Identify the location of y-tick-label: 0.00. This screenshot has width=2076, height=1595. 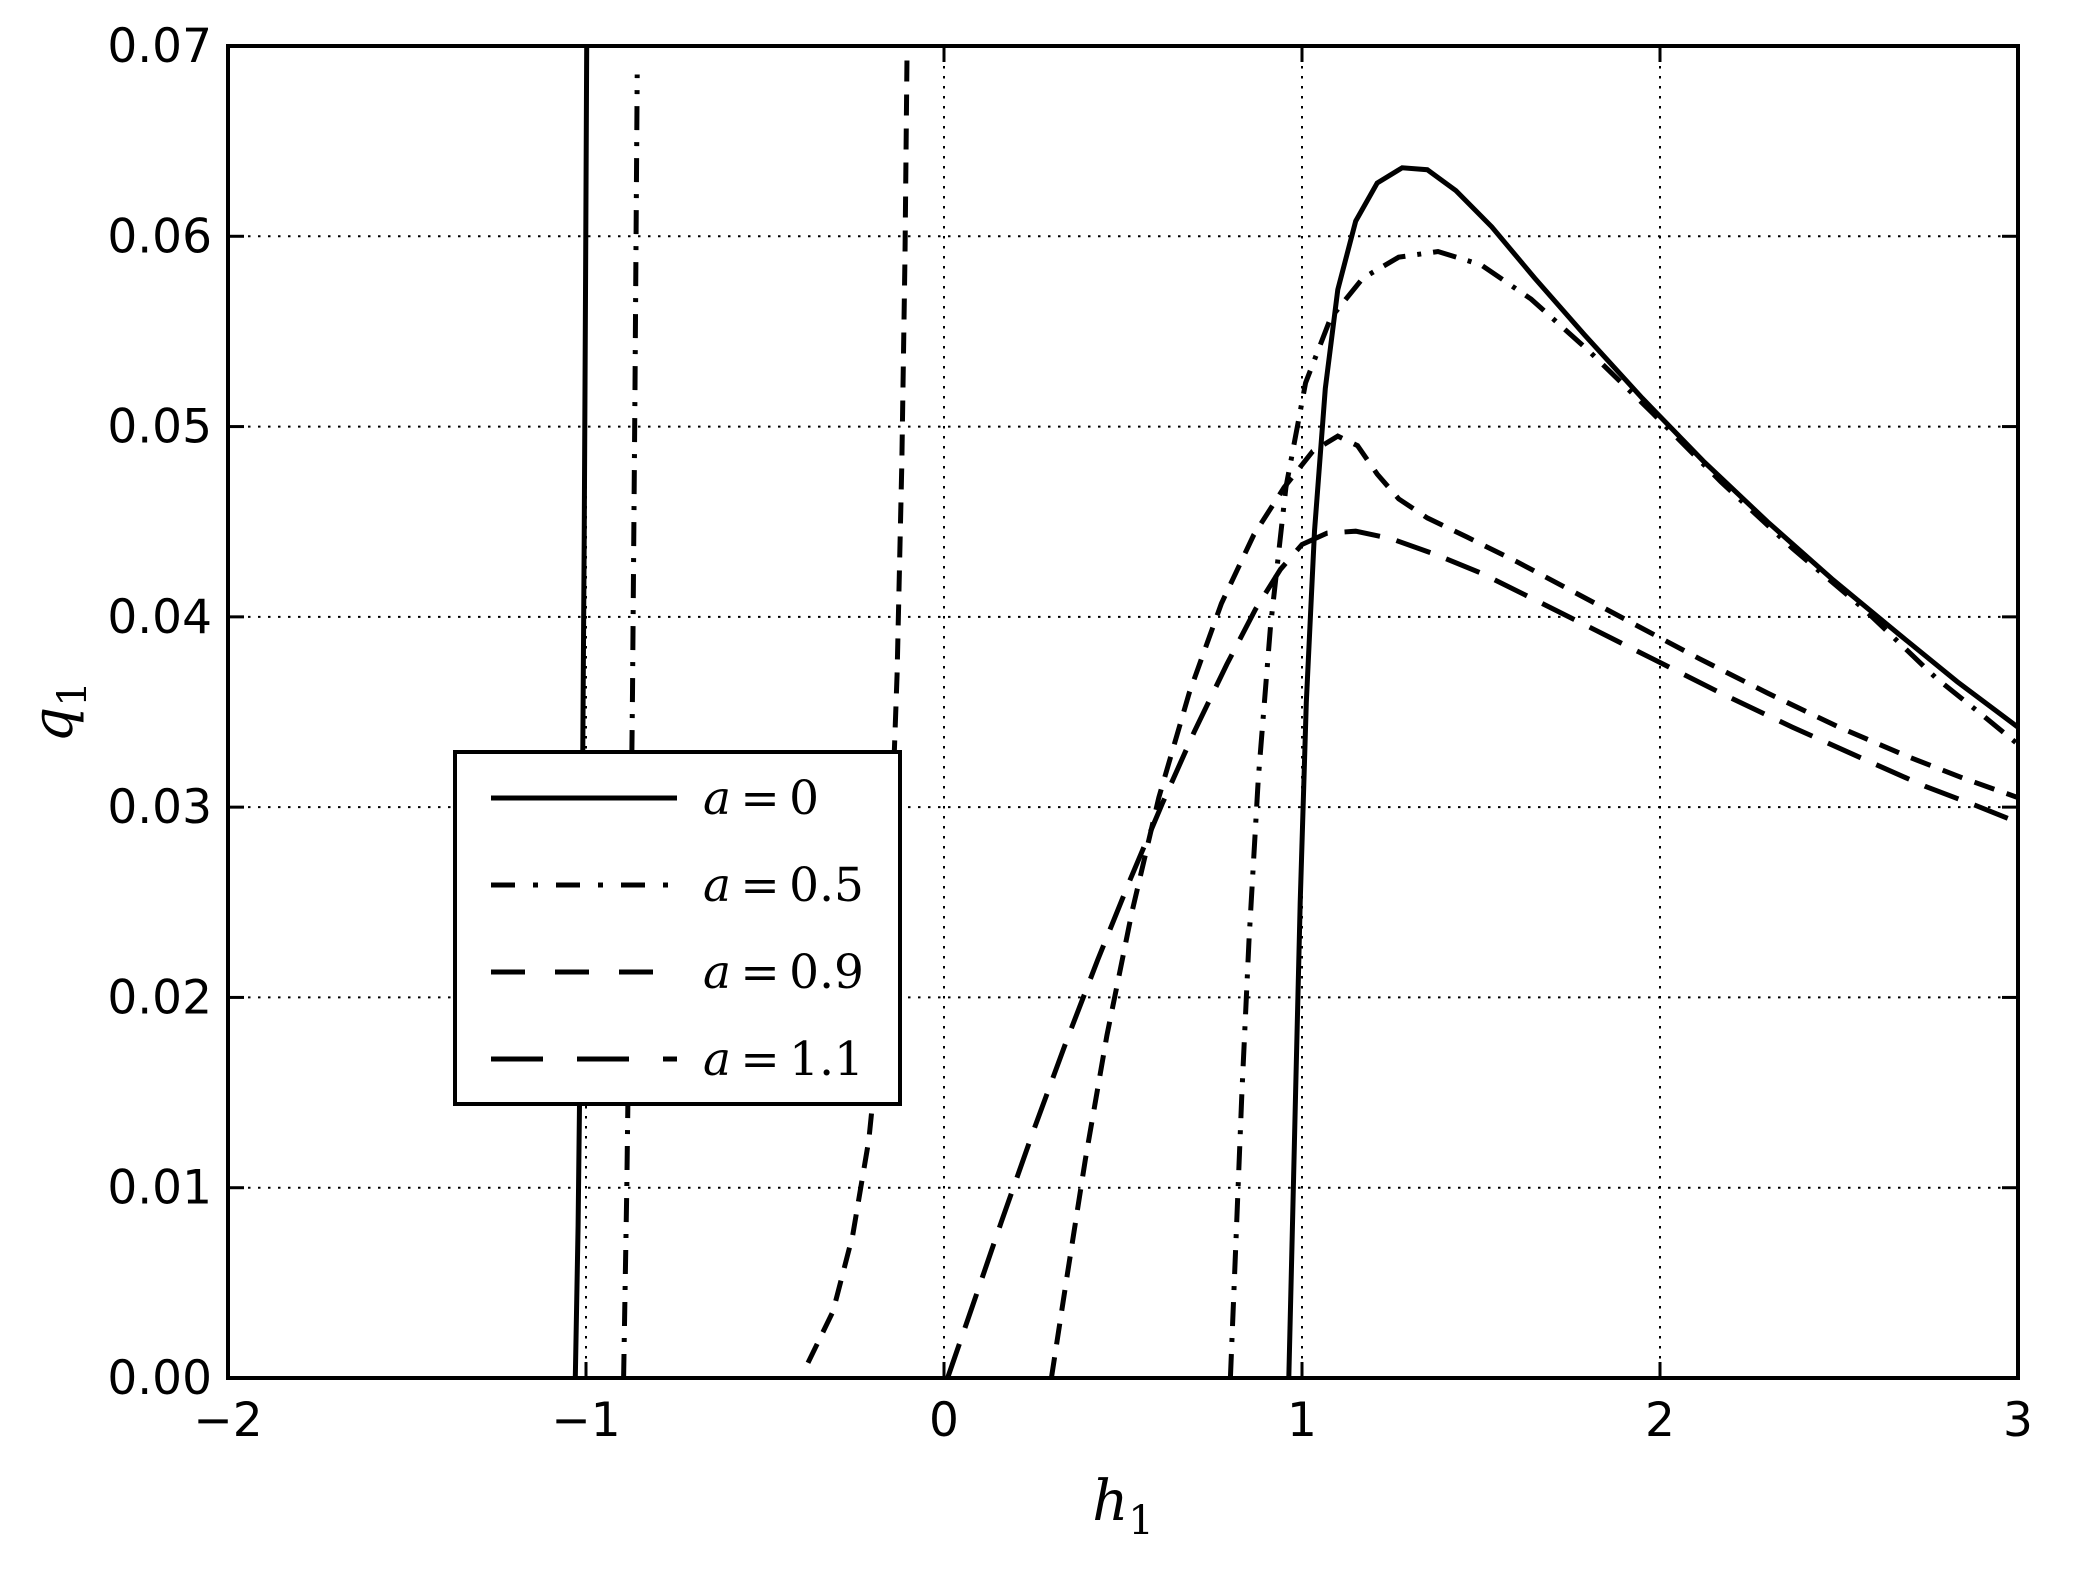
(159, 1378).